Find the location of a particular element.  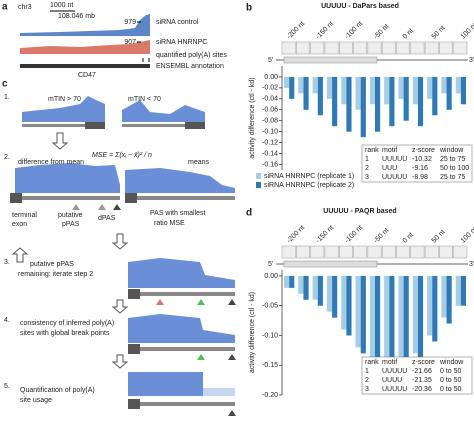

label: -0.06 is located at coordinates (270, 110).